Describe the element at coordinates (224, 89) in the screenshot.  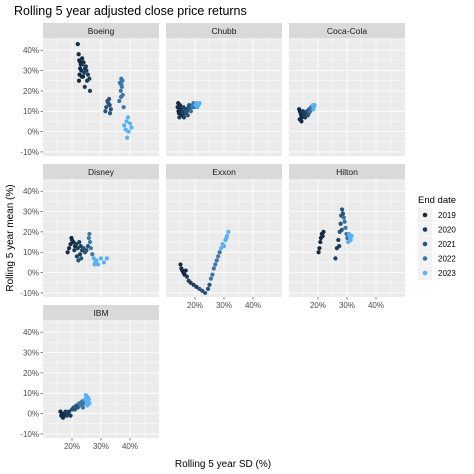
I see `facet-chubb: Chubb` at that location.